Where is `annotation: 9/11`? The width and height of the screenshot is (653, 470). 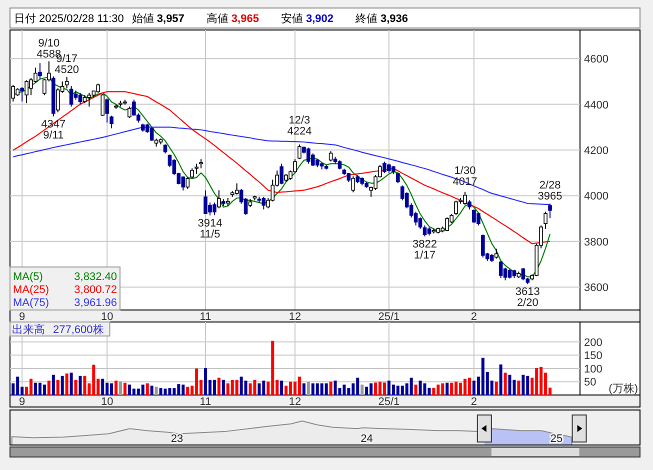
annotation: 9/11 is located at coordinates (53, 135).